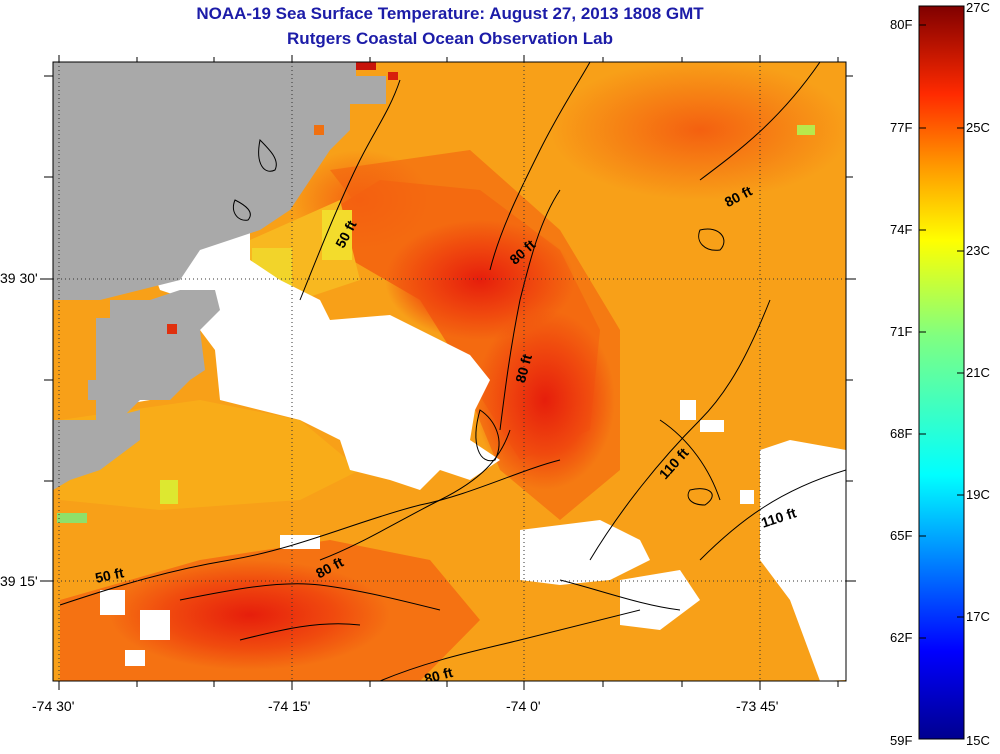  Describe the element at coordinates (772, 515) in the screenshot. I see `contour-line-110ft-east` at that location.